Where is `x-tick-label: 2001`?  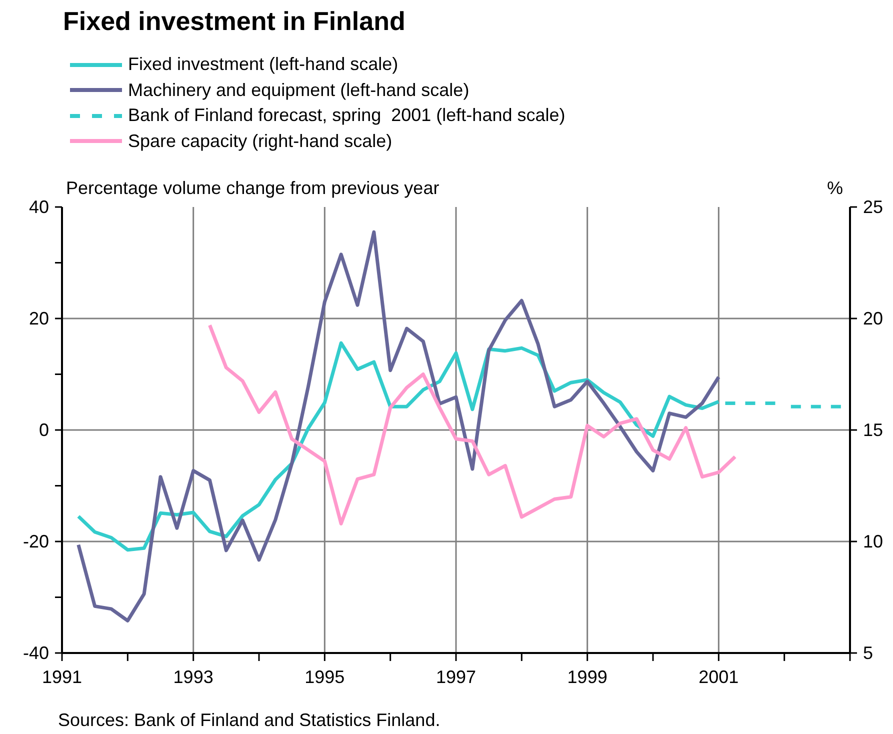
x-tick-label: 2001 is located at coordinates (718, 677).